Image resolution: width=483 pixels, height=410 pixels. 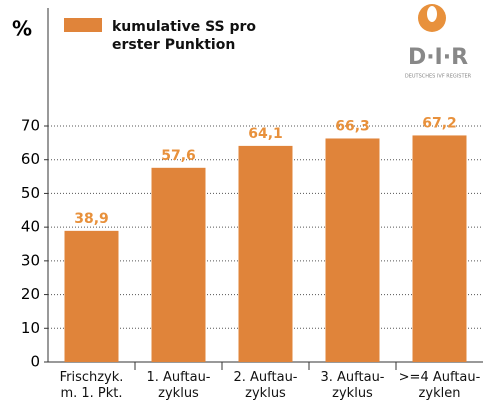 I want to click on y-tick-label: 40, so click(x=30, y=227).